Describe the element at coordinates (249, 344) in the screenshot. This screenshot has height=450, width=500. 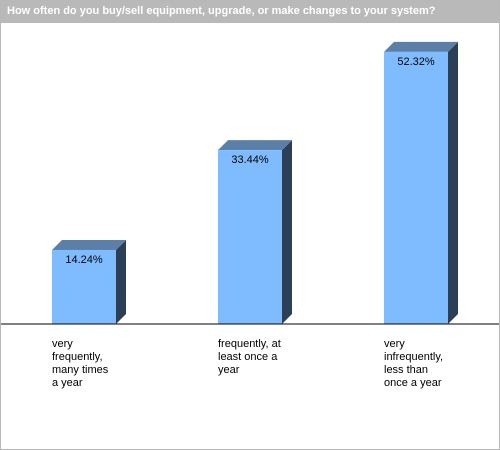
I see `category-label-line: frequently, at` at that location.